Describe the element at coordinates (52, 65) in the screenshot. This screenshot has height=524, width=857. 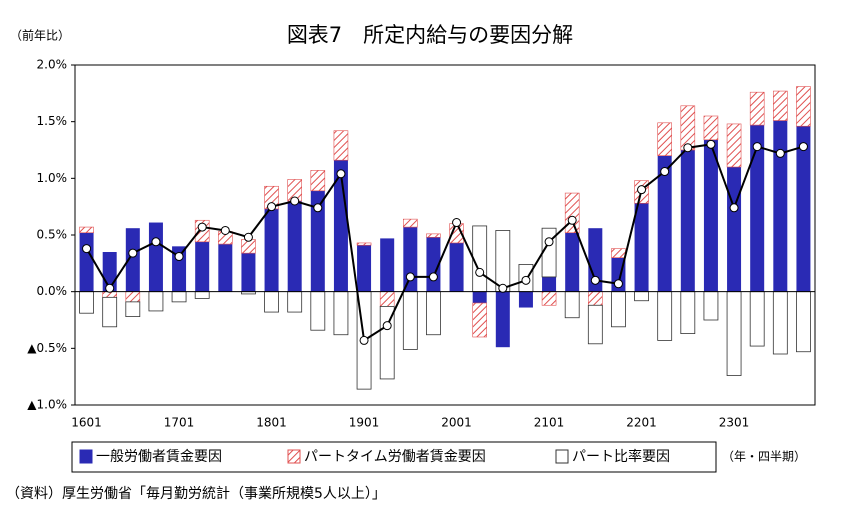
I see `y-tick-label: 2.0%` at that location.